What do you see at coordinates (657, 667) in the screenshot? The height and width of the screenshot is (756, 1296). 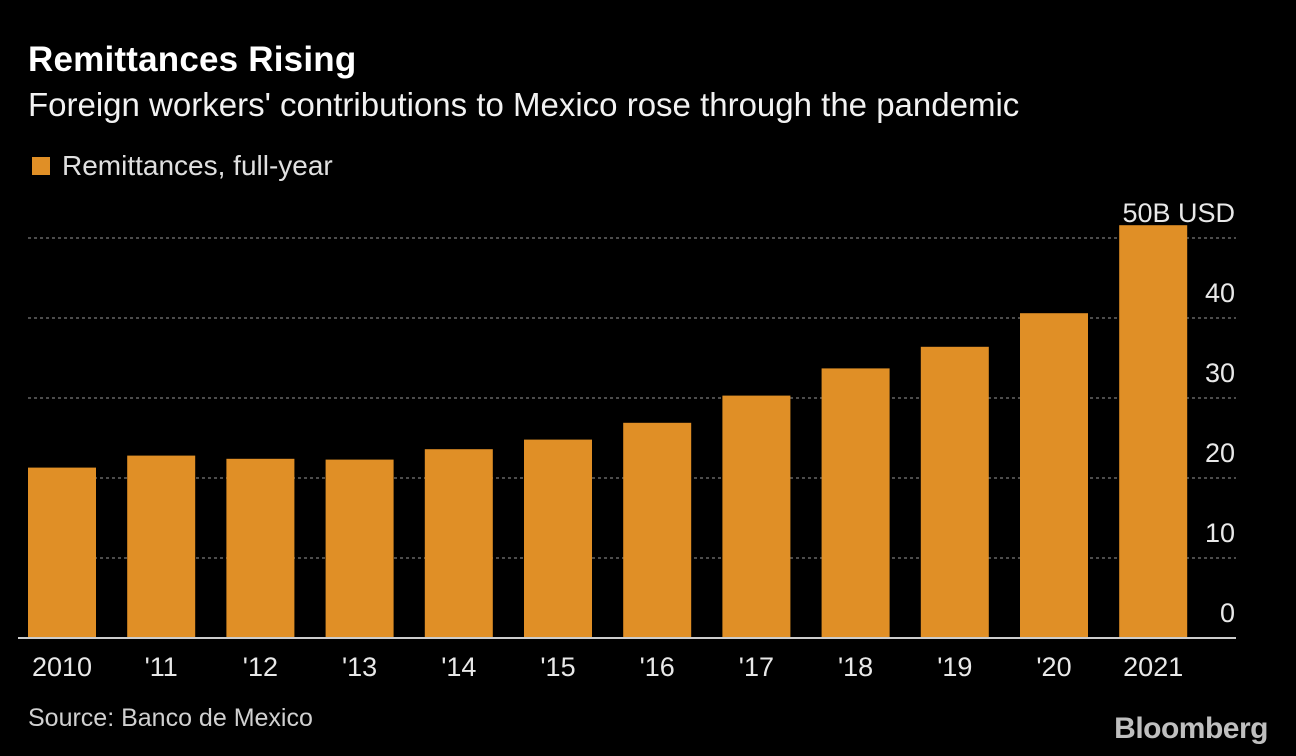 I see `x-tick-label: '16` at bounding box center [657, 667].